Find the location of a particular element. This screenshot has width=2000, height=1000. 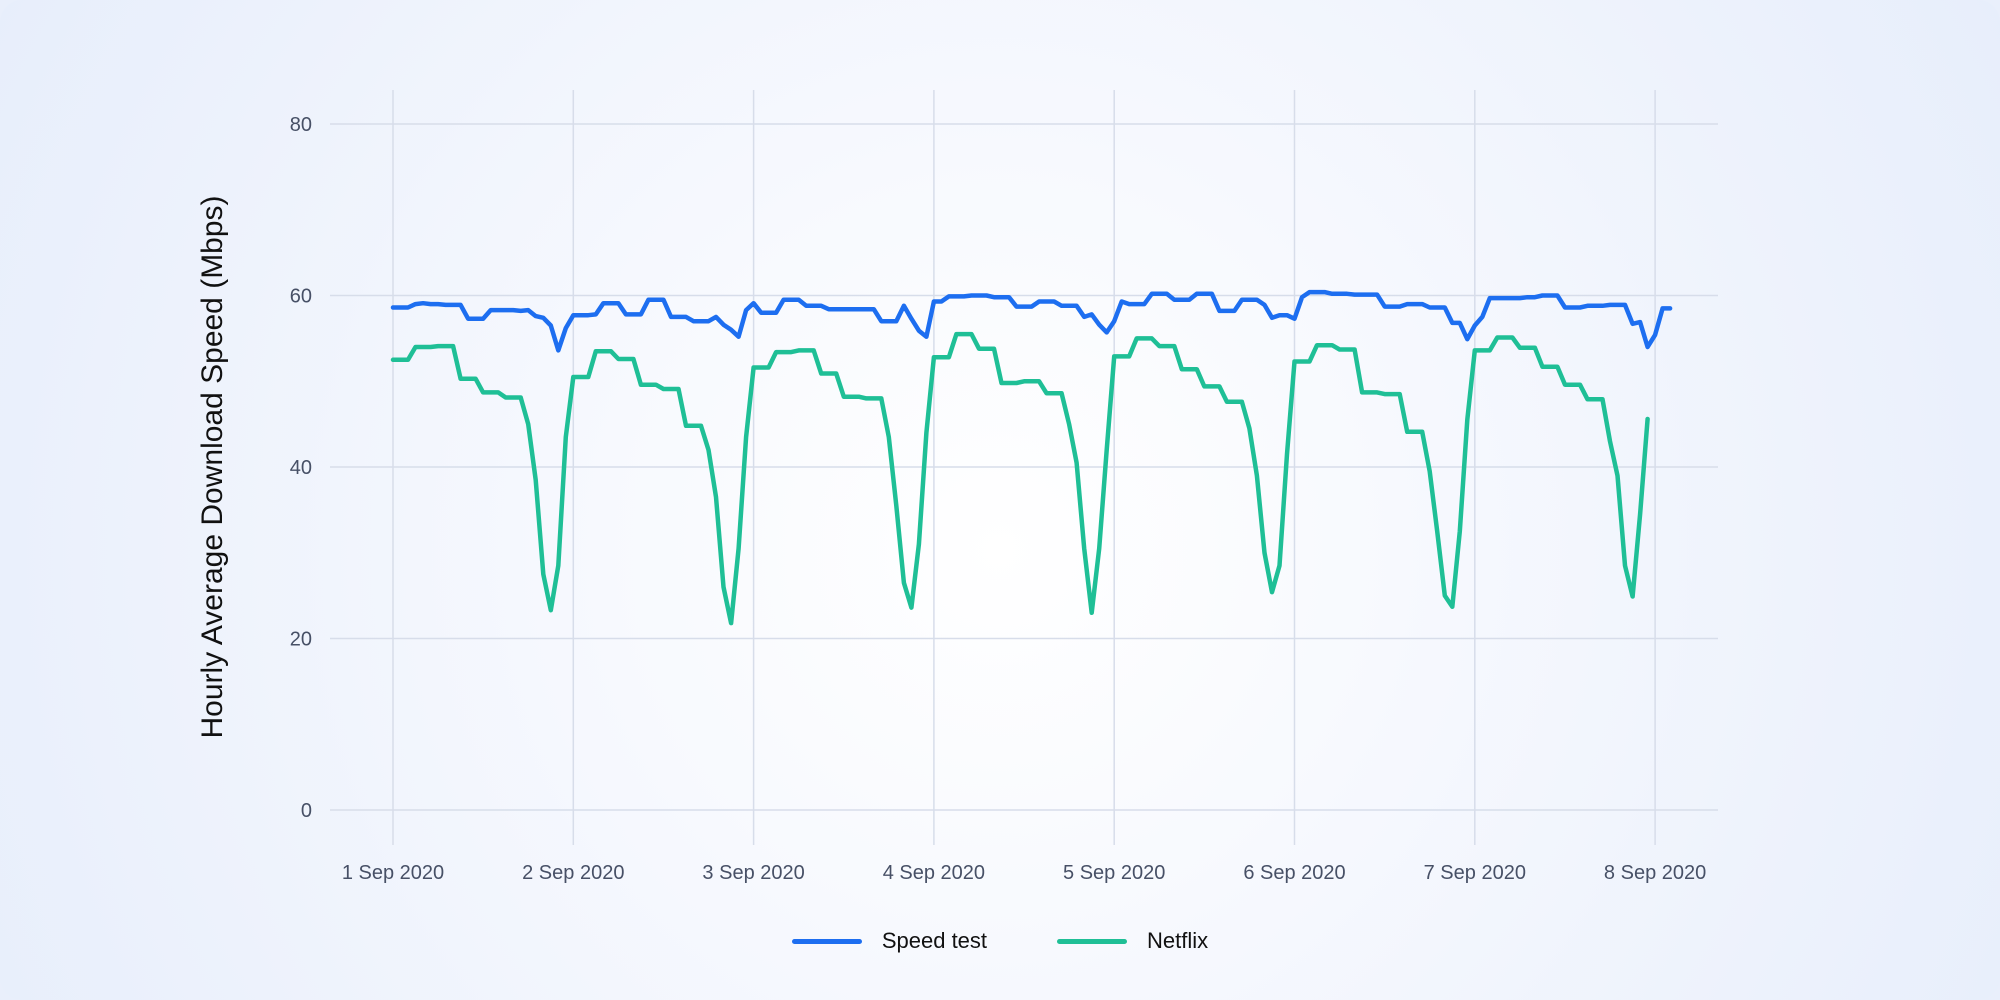

x-tick-label: 4 Sep 2020 is located at coordinates (934, 873).